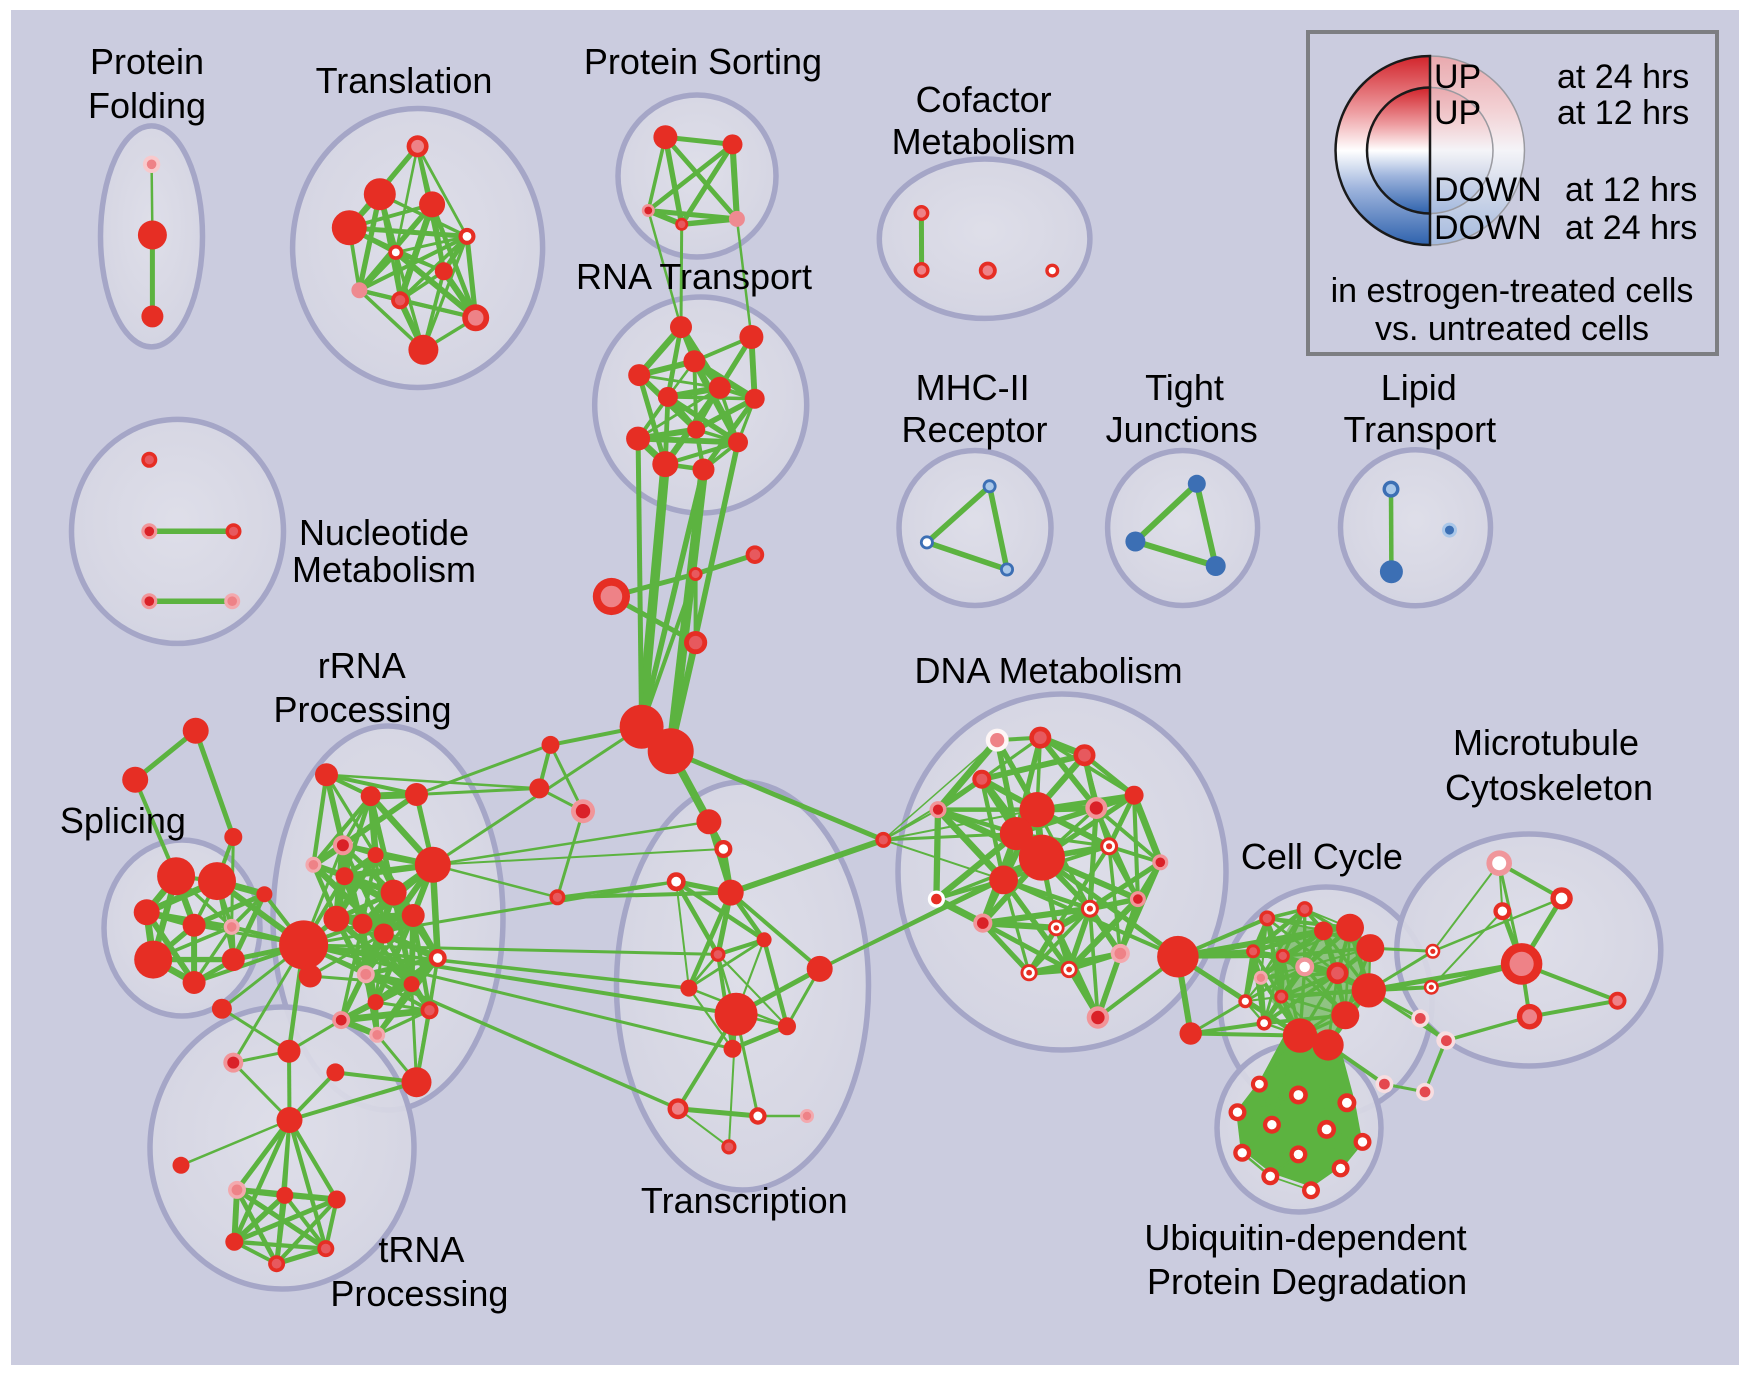  What do you see at coordinates (973, 387) in the screenshot?
I see `svg-text: MHC-II` at bounding box center [973, 387].